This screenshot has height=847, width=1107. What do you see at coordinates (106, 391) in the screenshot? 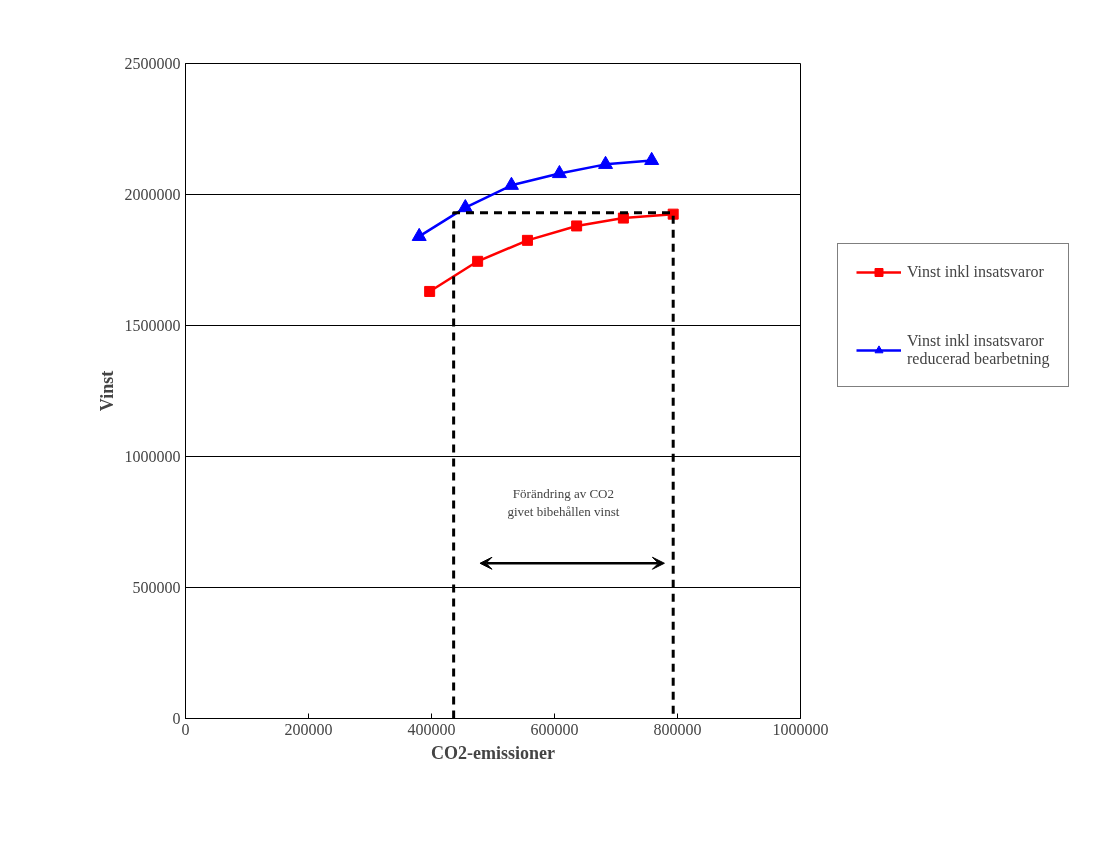
I see `y-axis-title: Vinst` at bounding box center [106, 391].